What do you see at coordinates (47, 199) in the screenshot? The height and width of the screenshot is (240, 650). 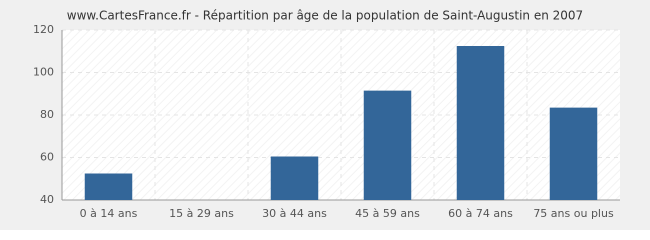 I see `y-tick-label: 40` at bounding box center [47, 199].